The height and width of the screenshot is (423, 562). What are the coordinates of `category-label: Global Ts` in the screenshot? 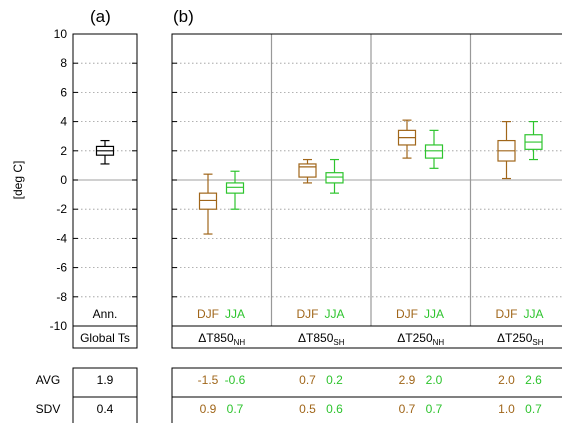 It's located at (105, 338).